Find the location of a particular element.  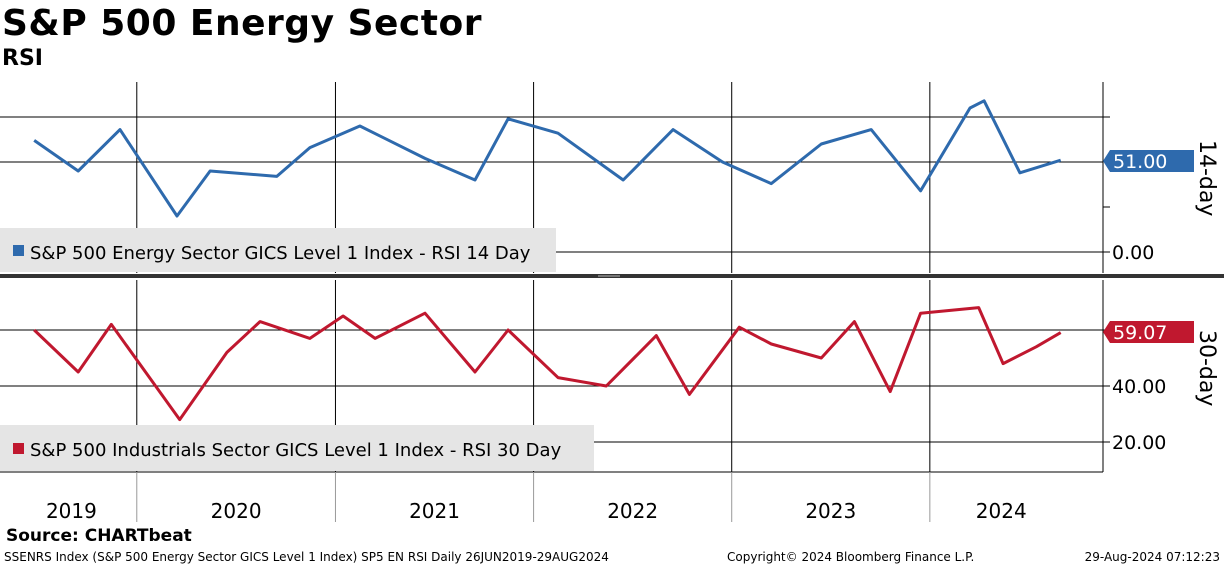

chart-subtitle: RSI is located at coordinates (22, 58).